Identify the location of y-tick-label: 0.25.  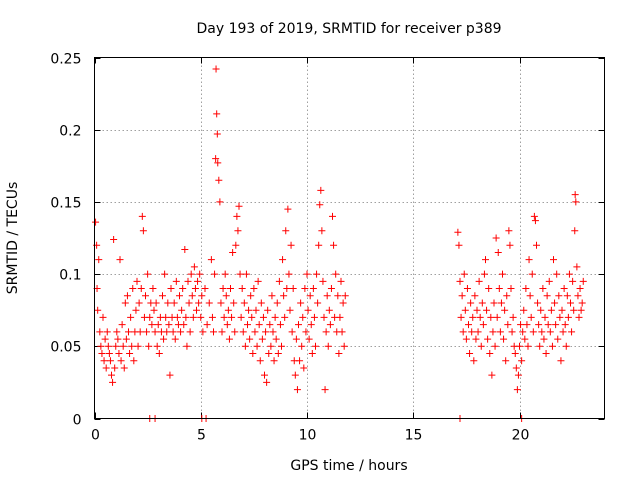
(65, 60).